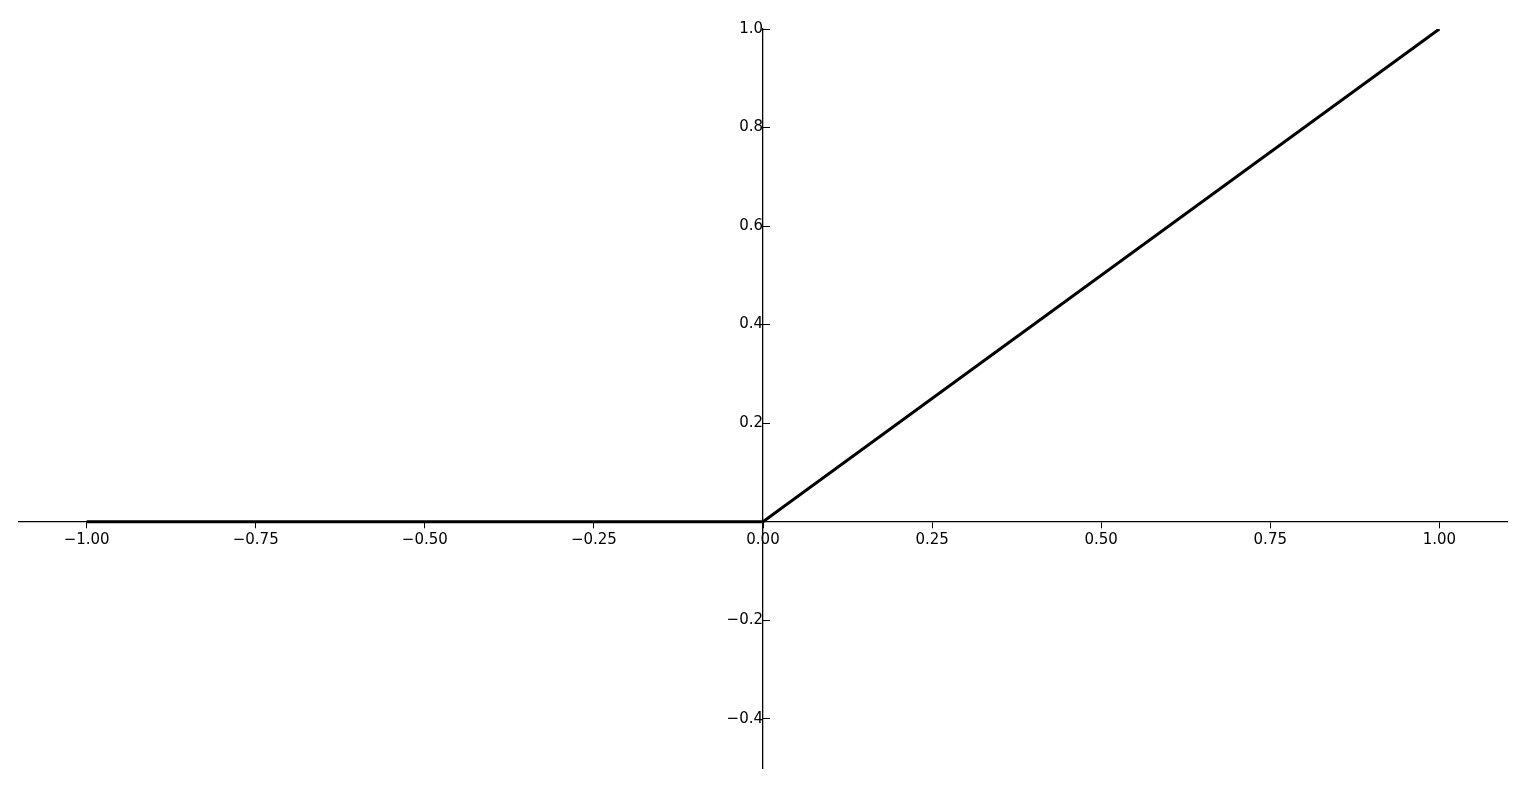 The image size is (1526, 787). Describe the element at coordinates (744, 619) in the screenshot. I see `y-tick-label: −0.2` at that location.